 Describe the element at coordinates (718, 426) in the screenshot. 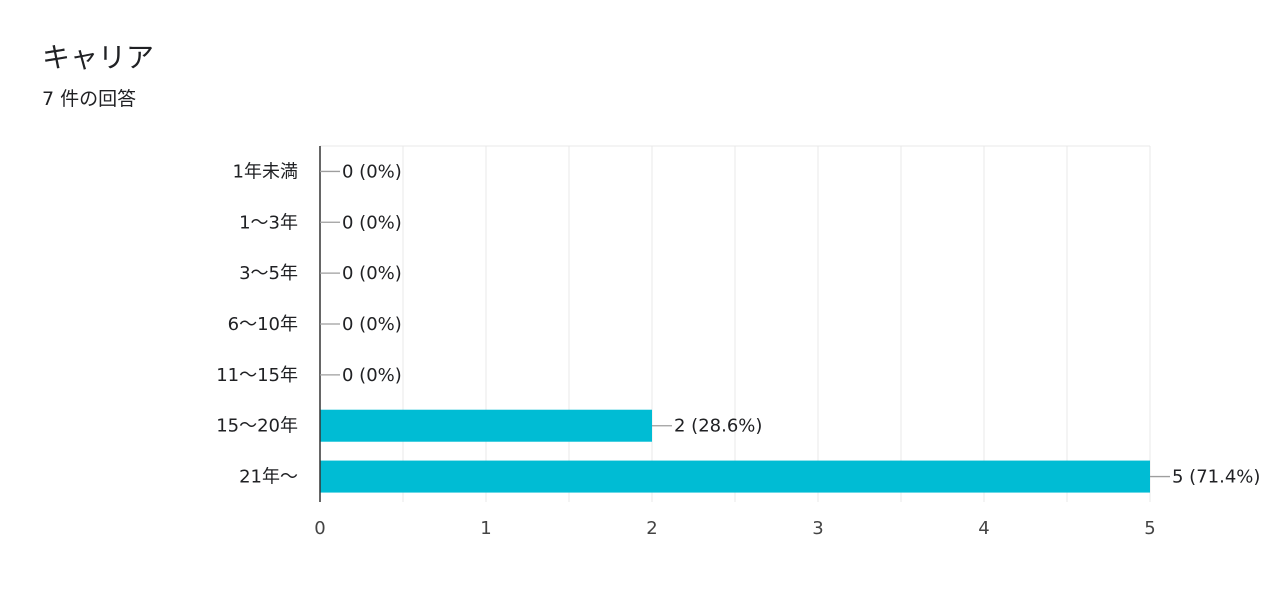

I see `data-label: 2 (28.6%)` at that location.